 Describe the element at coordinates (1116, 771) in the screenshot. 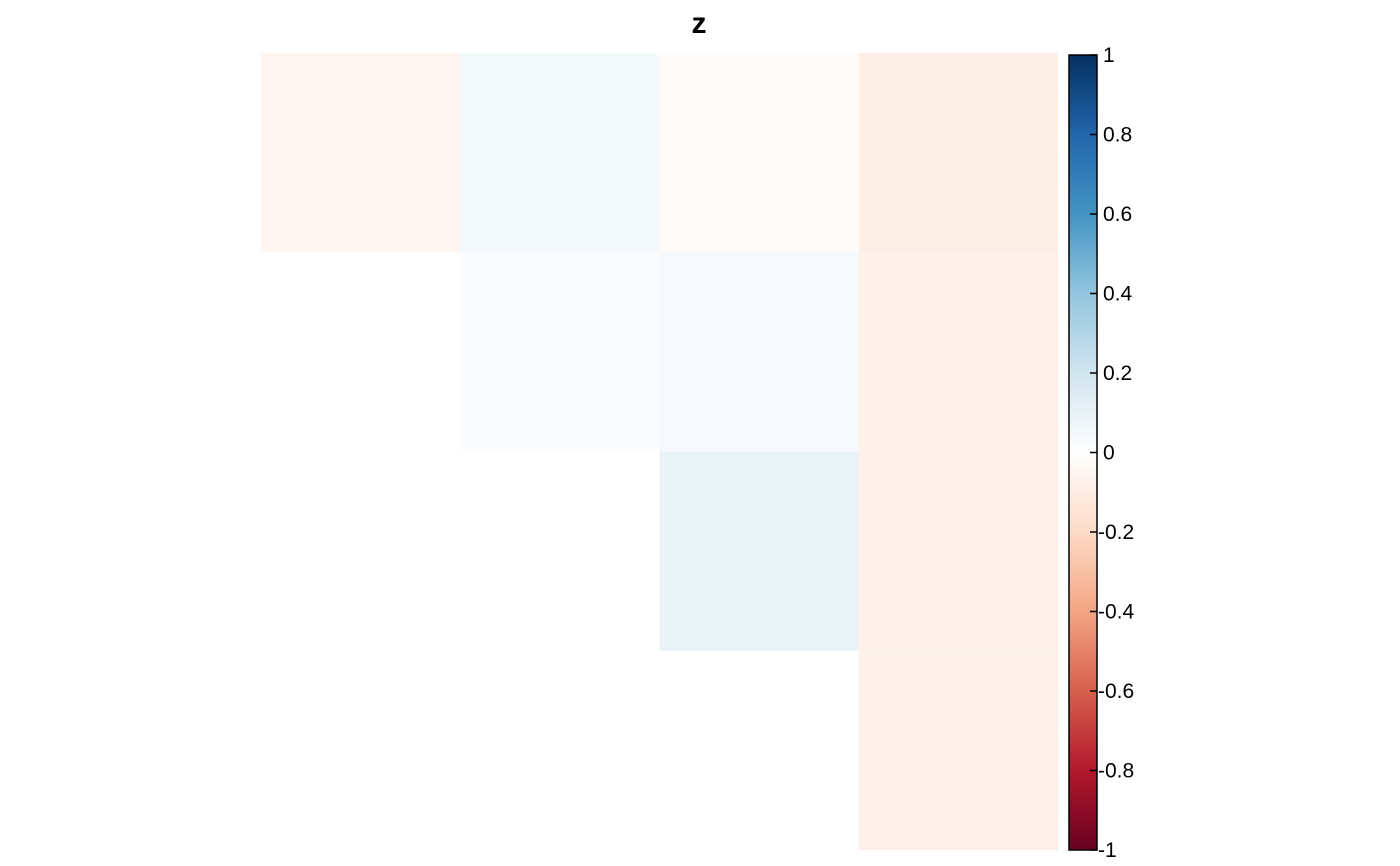

I see `colorbar-tick-label: -0.8` at that location.